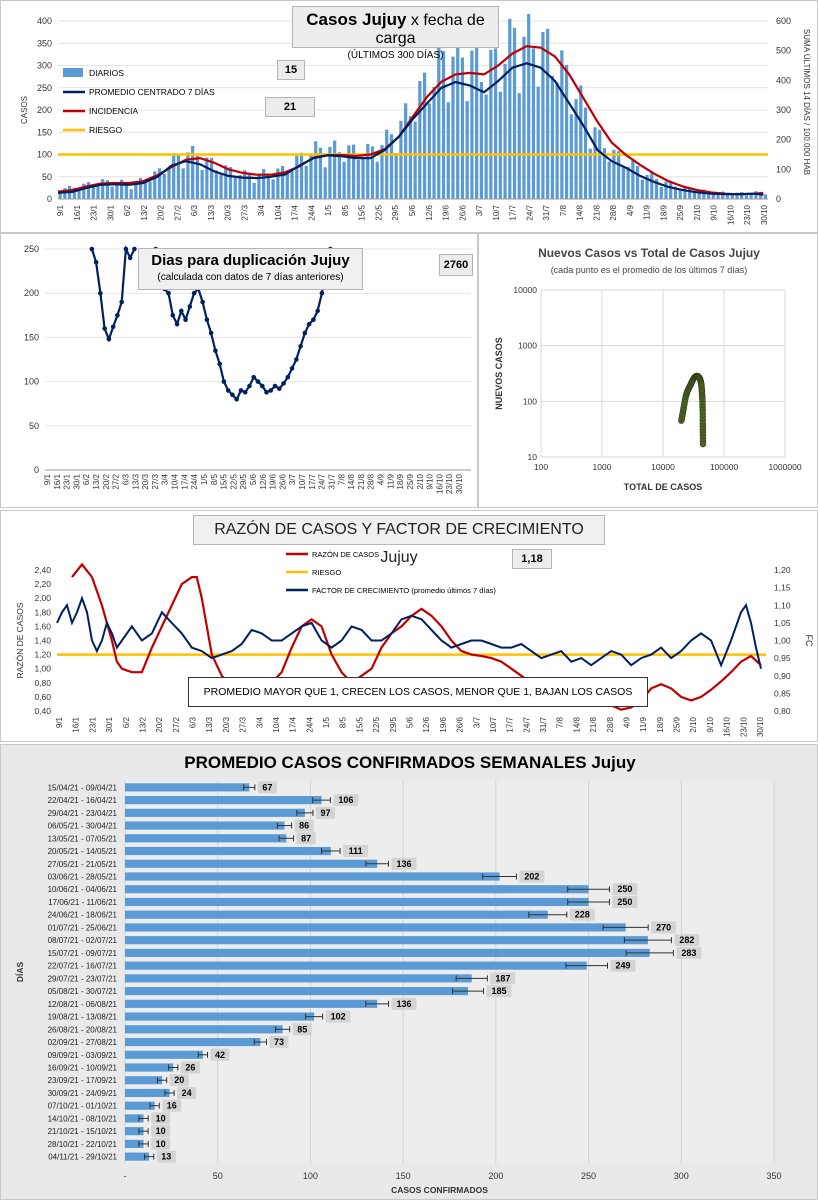 Image resolution: width=818 pixels, height=1200 pixels. Describe the element at coordinates (44, 43) in the screenshot. I see `chart1-ytick-7: 350` at that location.